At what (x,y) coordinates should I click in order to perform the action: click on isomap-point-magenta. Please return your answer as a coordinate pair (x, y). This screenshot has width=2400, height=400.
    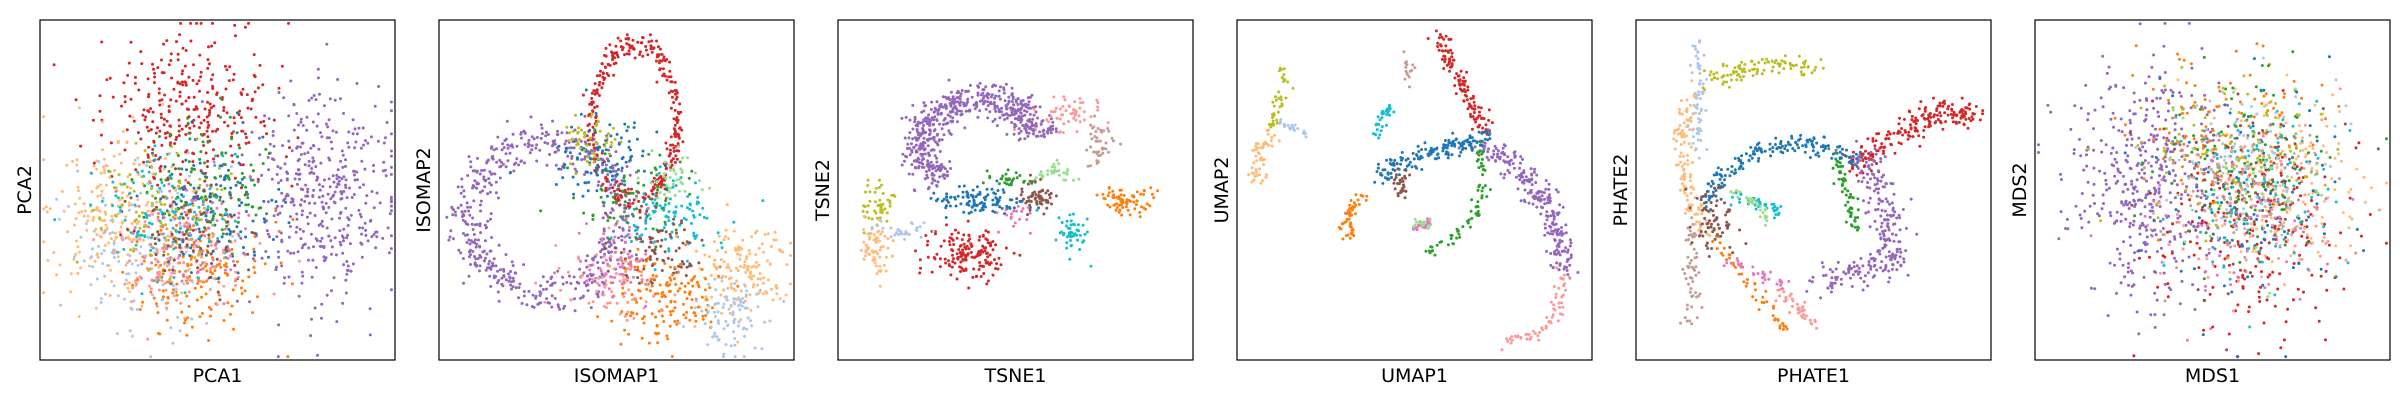
    Looking at the image, I should click on (626, 219).